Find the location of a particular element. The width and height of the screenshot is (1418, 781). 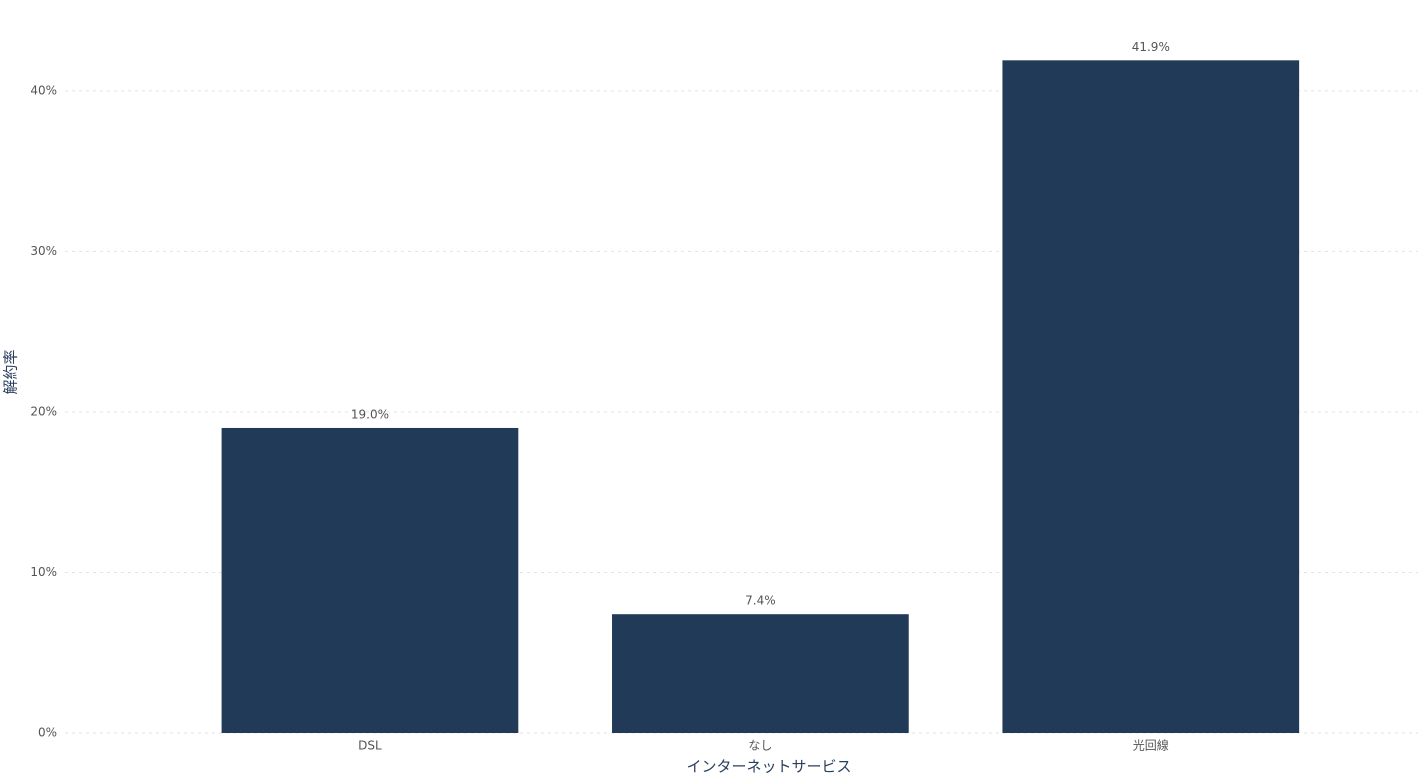

value-label: 41.9% is located at coordinates (1151, 47).